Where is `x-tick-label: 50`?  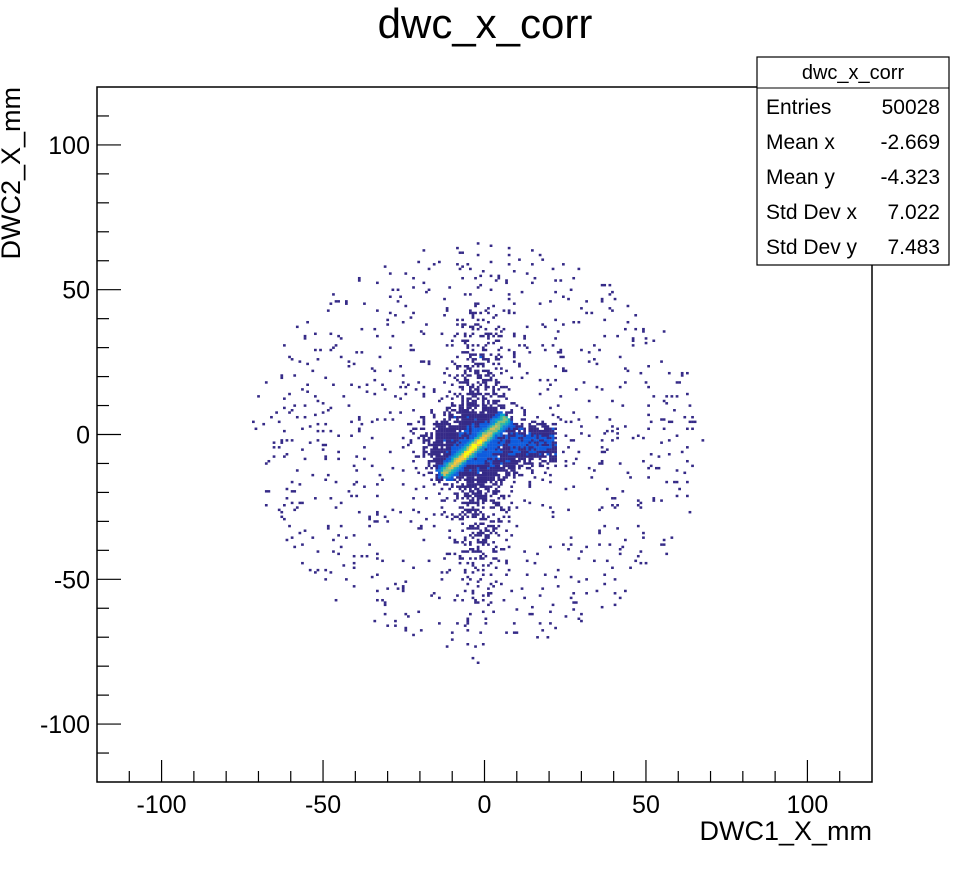 x-tick-label: 50 is located at coordinates (646, 805).